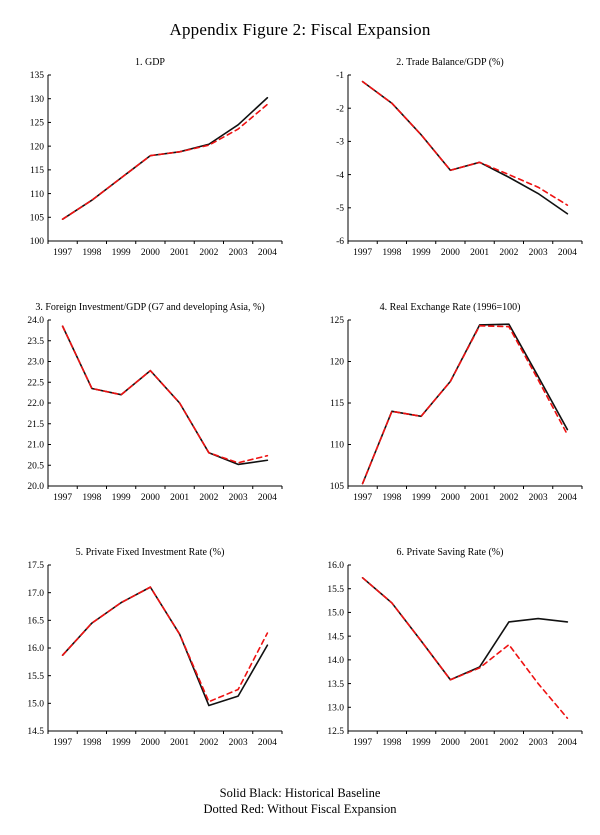 The height and width of the screenshot is (835, 600). What do you see at coordinates (340, 176) in the screenshot?
I see `svg-text: -4` at bounding box center [340, 176].